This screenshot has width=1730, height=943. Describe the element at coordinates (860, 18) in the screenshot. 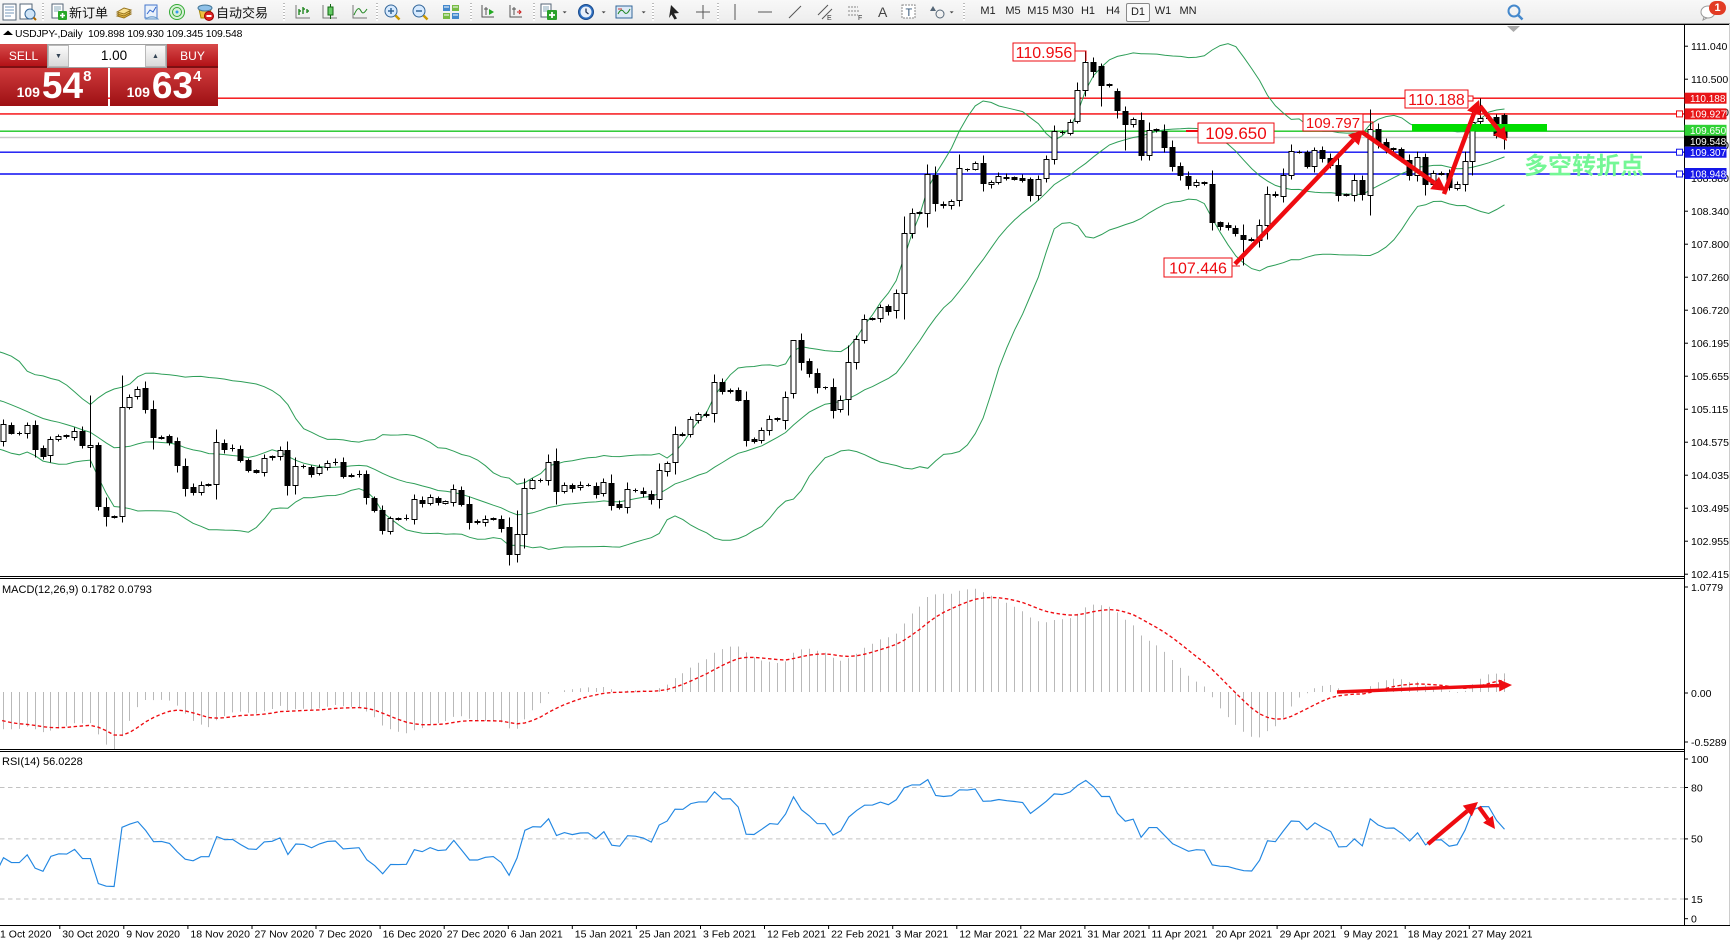

I see `svg-text: F` at that location.